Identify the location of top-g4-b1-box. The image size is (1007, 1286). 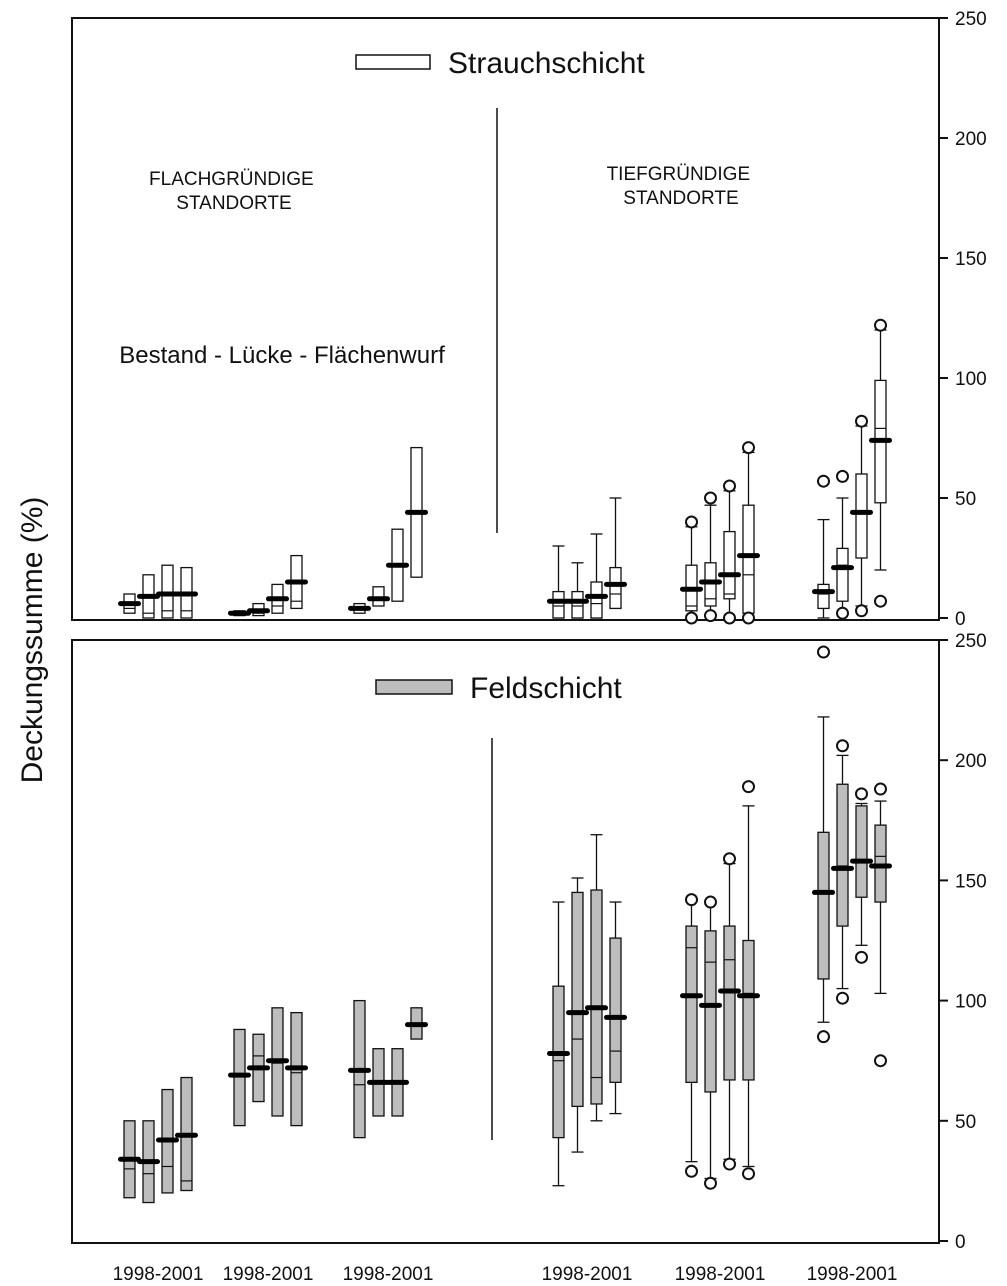
(558, 604).